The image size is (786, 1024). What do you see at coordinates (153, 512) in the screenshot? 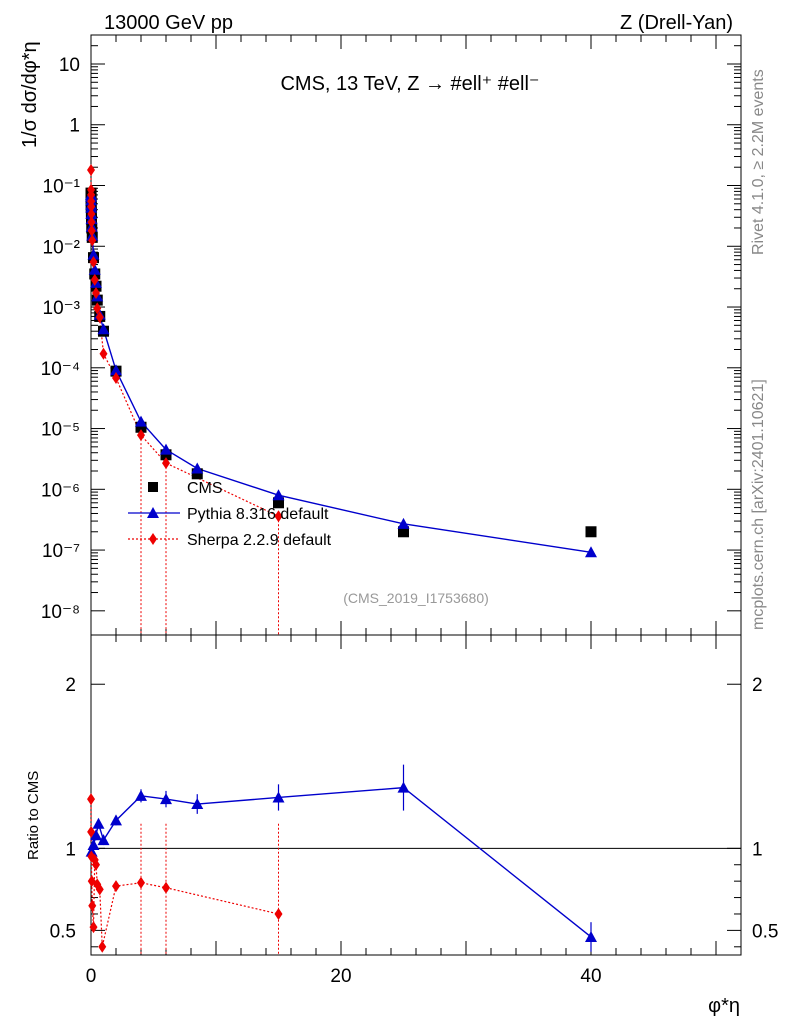
I see `legend-pythia-marker` at bounding box center [153, 512].